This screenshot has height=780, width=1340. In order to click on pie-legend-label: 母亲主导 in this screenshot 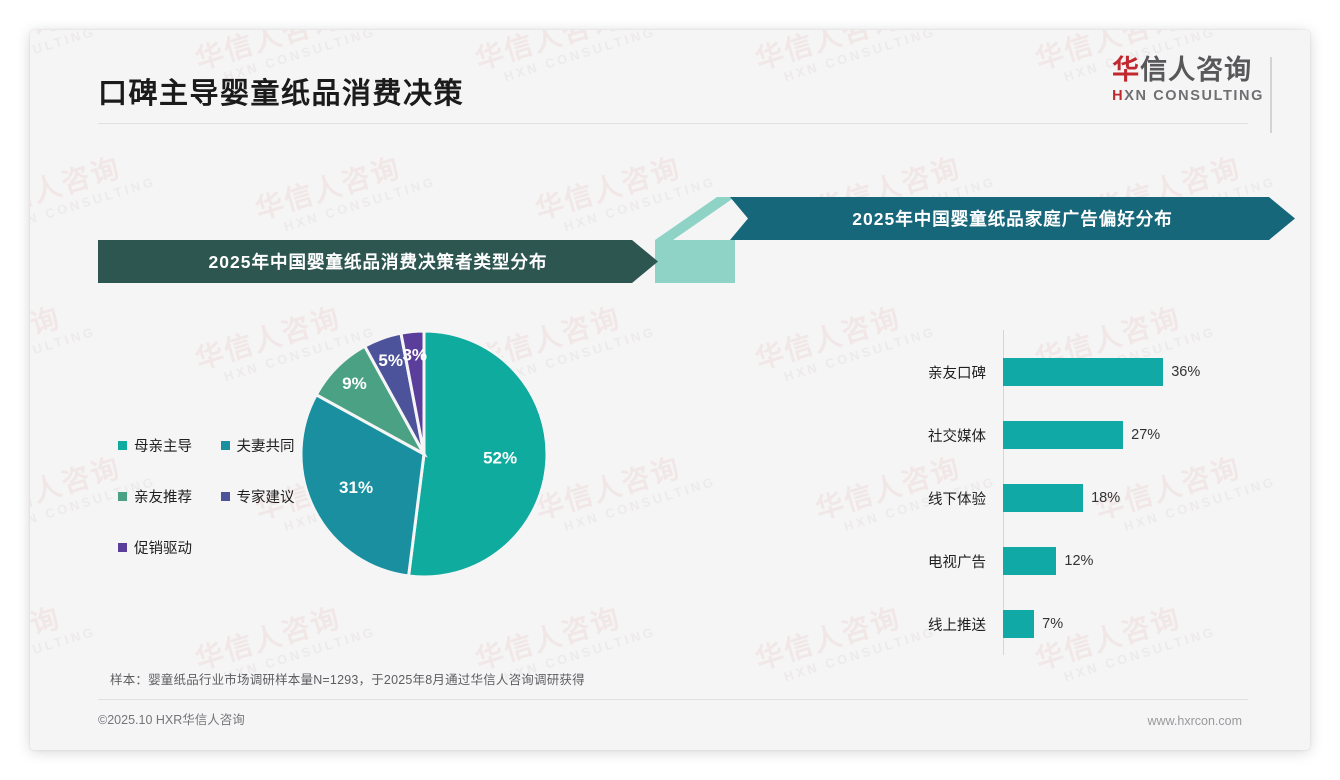, I will do `click(163, 447)`.